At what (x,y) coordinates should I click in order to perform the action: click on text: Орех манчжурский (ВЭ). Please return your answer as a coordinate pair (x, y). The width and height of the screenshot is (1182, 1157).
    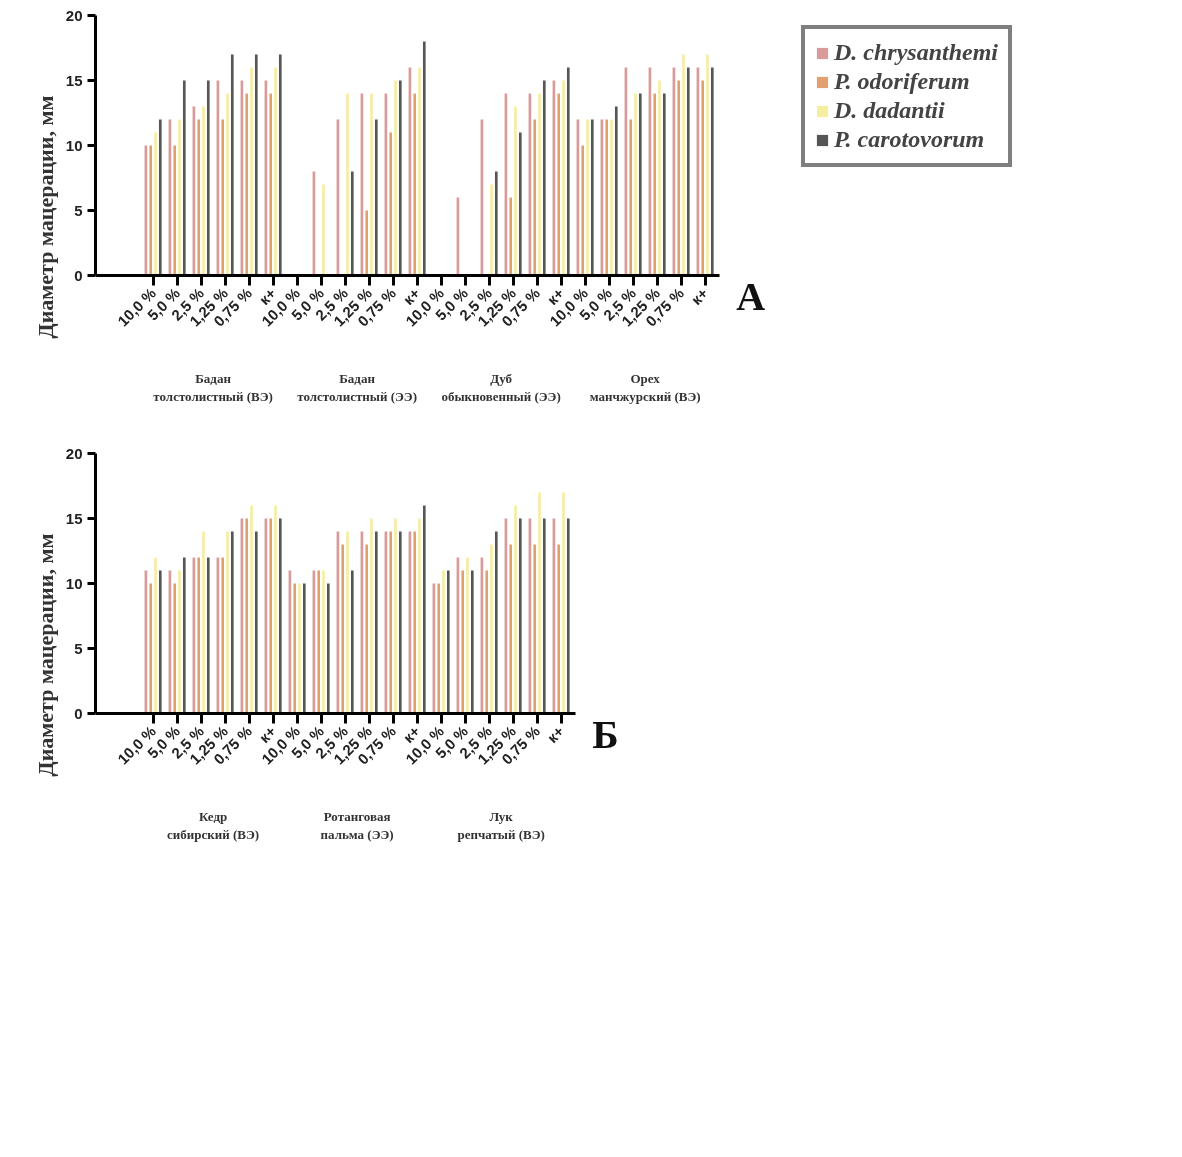
    Looking at the image, I should click on (645, 387).